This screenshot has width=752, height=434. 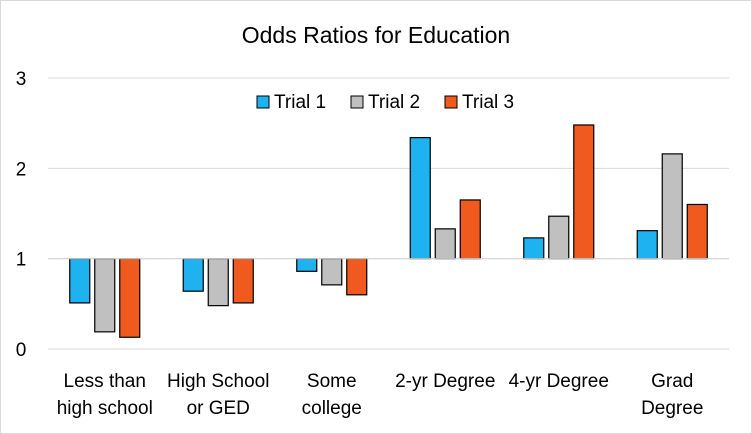 I want to click on legend-item: Trial 3, so click(x=479, y=102).